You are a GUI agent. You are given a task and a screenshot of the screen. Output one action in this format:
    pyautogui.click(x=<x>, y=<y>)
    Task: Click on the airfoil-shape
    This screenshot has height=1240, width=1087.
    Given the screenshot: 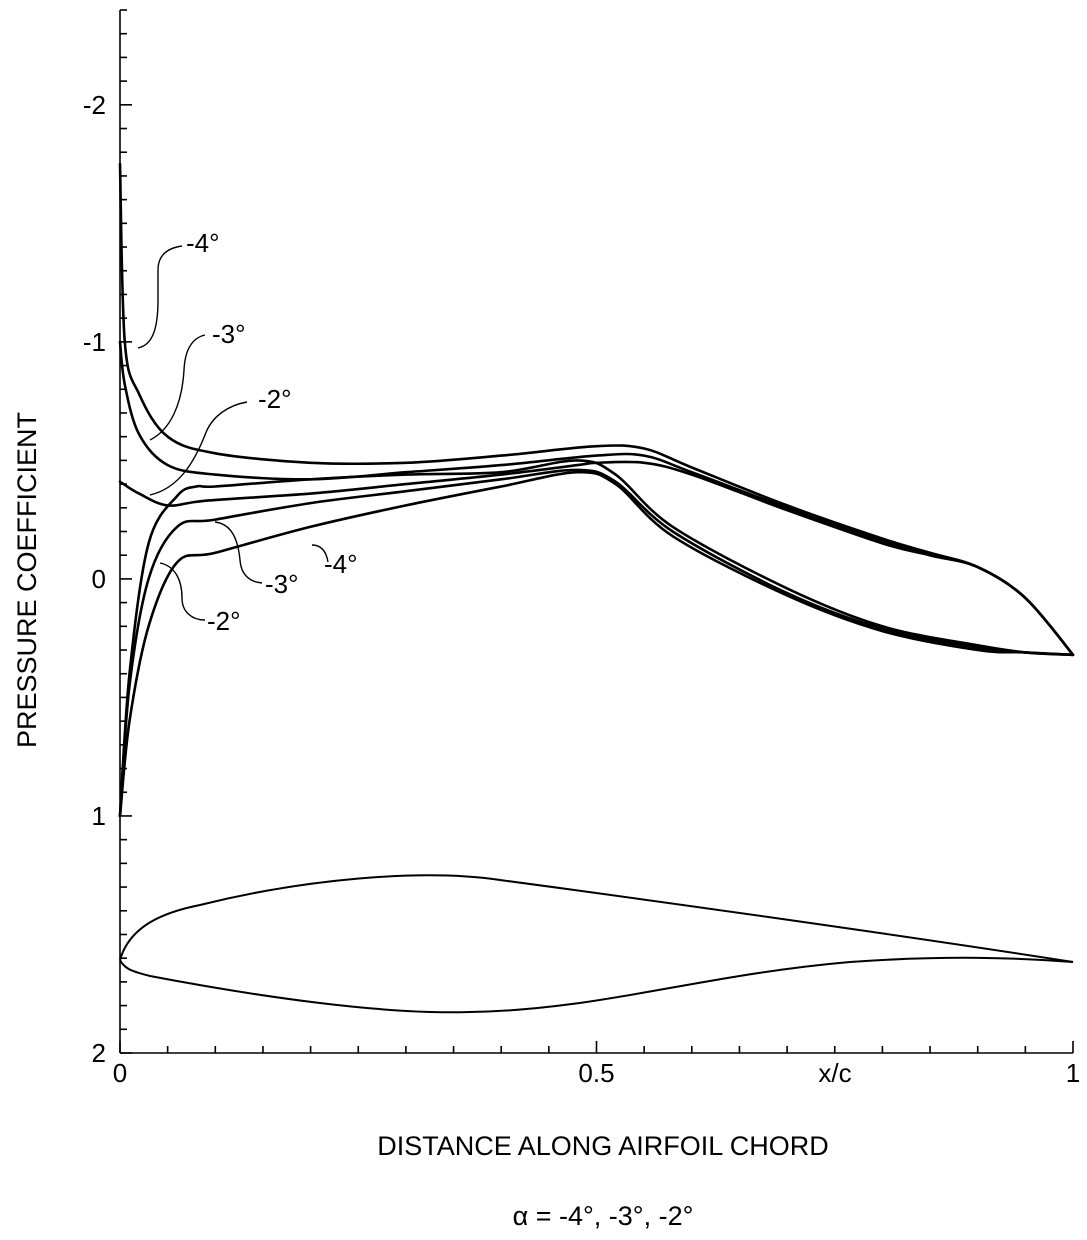 What is the action you would take?
    pyautogui.click(x=596, y=944)
    